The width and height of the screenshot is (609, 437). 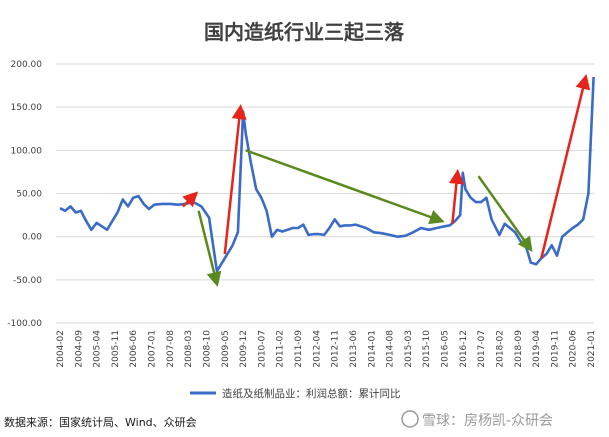 What do you see at coordinates (100, 422) in the screenshot?
I see `source-note: 数据来源：国家统计局、Wind、众研会` at bounding box center [100, 422].